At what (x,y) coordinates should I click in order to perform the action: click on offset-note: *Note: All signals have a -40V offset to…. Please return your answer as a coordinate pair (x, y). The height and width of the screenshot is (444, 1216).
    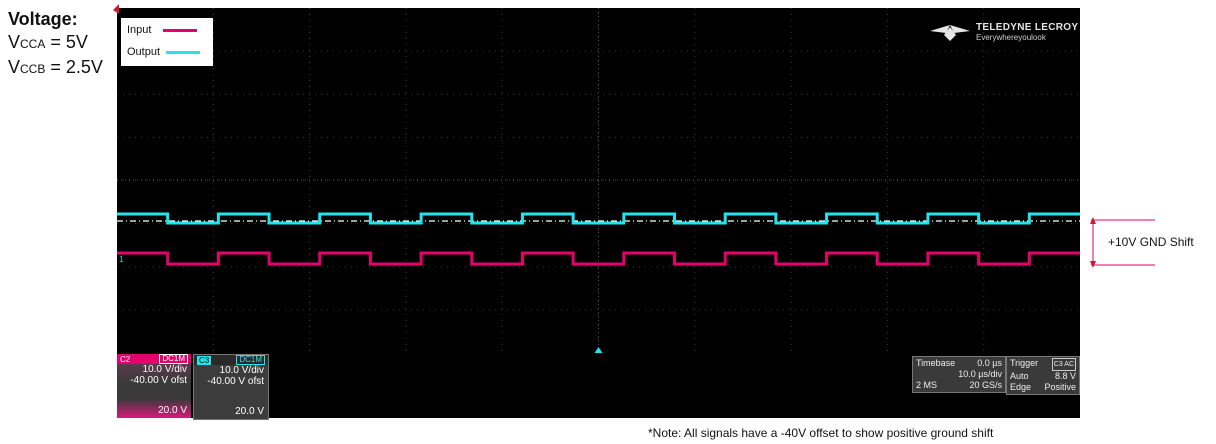
    Looking at the image, I should click on (821, 433).